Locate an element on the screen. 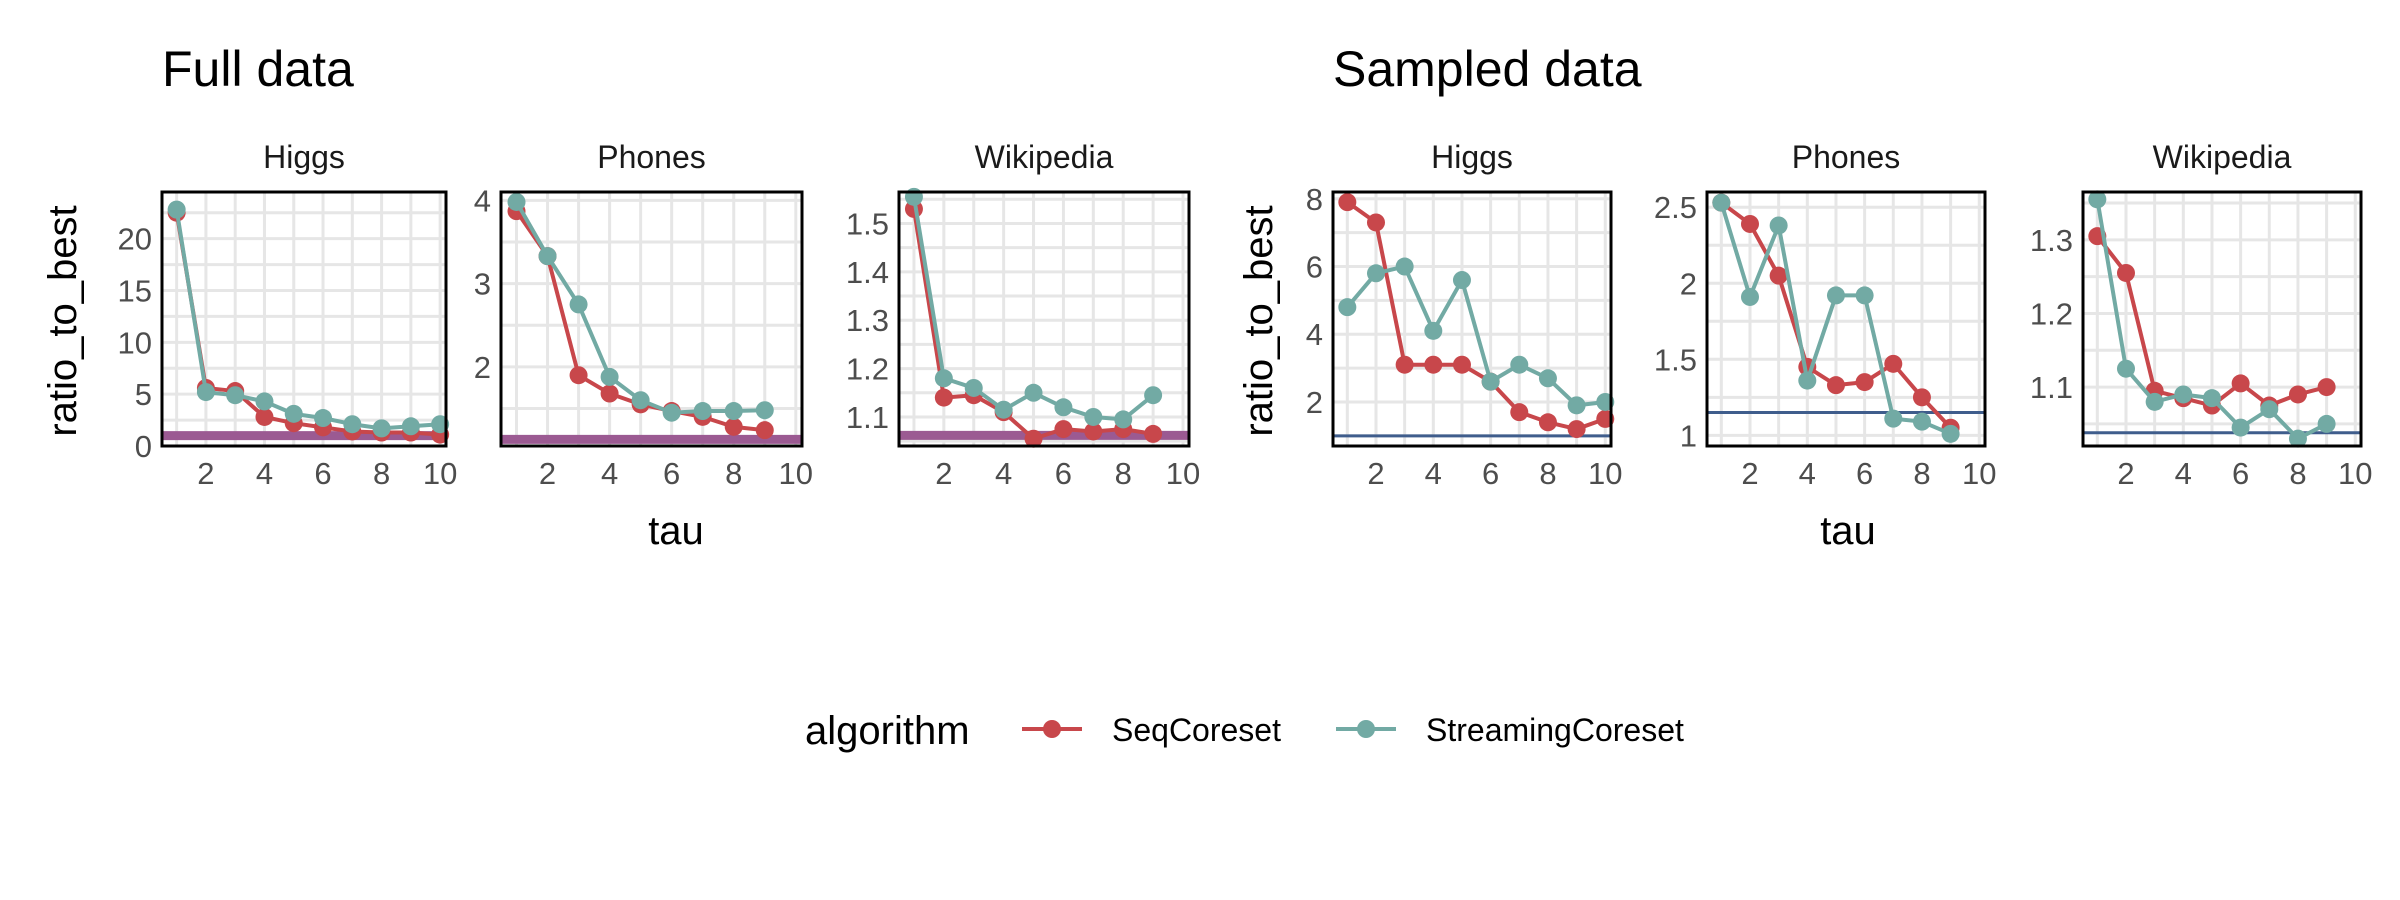 The image size is (2400, 900). series-line-g0-p0-seqcoreset is located at coordinates (307, 324).